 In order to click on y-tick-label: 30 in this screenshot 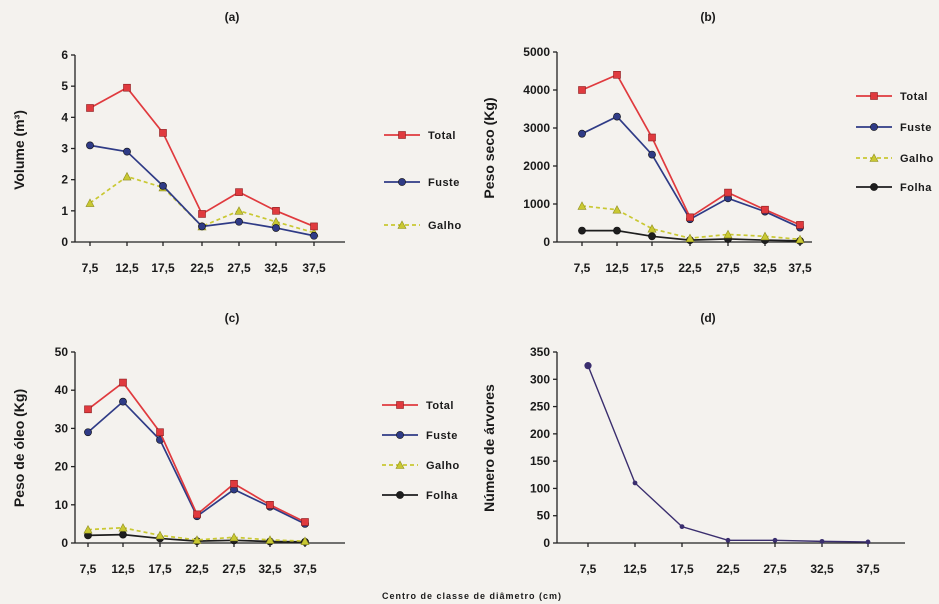, I will do `click(62, 428)`.